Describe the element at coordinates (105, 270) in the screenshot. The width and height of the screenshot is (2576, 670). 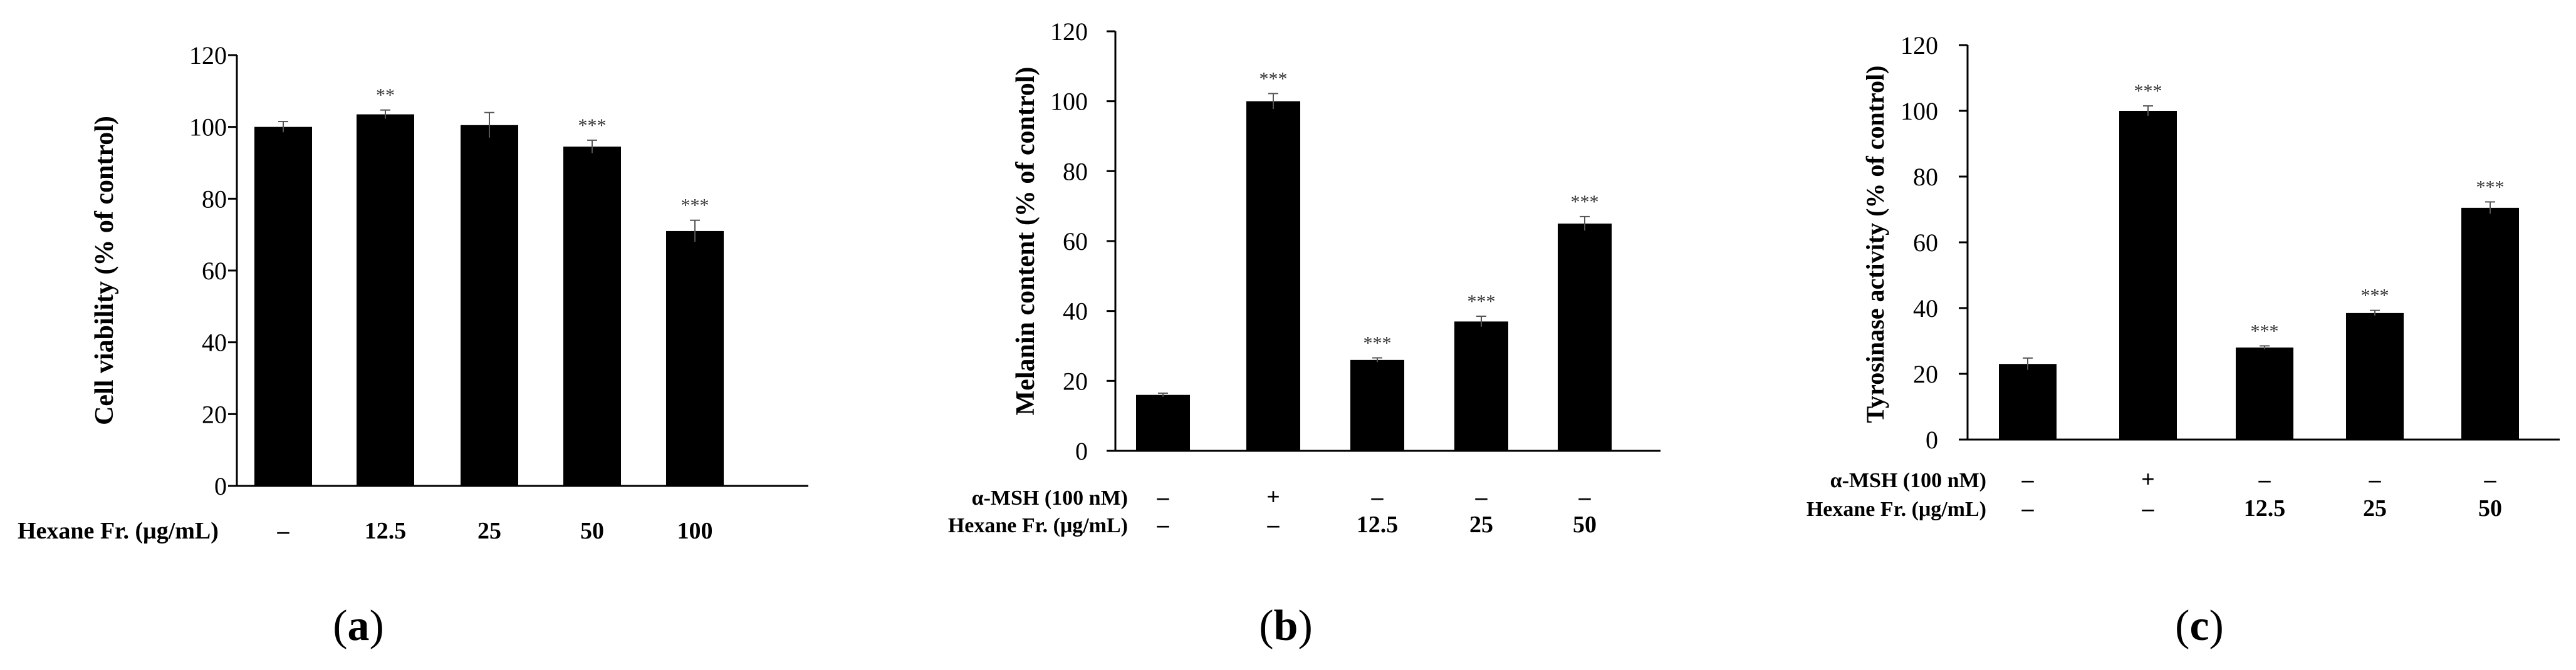
I see `y-axis-label: Cell viability (% of control)` at that location.